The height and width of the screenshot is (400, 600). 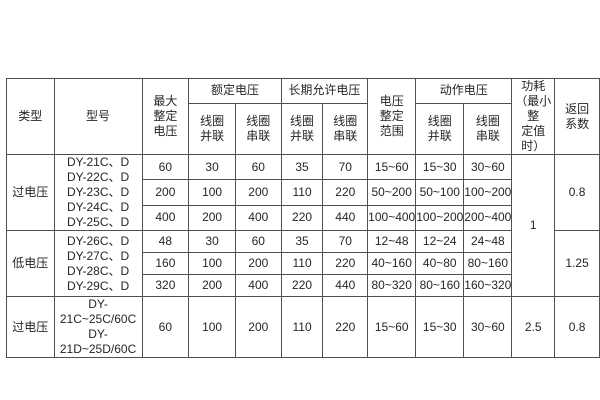 I want to click on cell-models-group2: DY-26C、D DY-27C、D DY-28C、D DY-29C、D, so click(x=98, y=263).